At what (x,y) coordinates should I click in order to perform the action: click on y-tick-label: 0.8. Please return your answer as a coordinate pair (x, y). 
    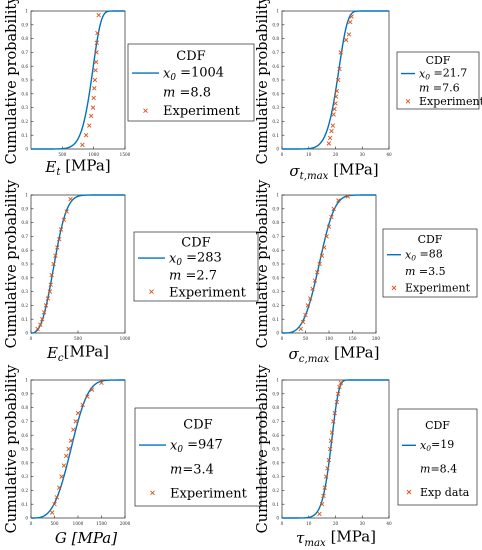
    Looking at the image, I should click on (275, 38).